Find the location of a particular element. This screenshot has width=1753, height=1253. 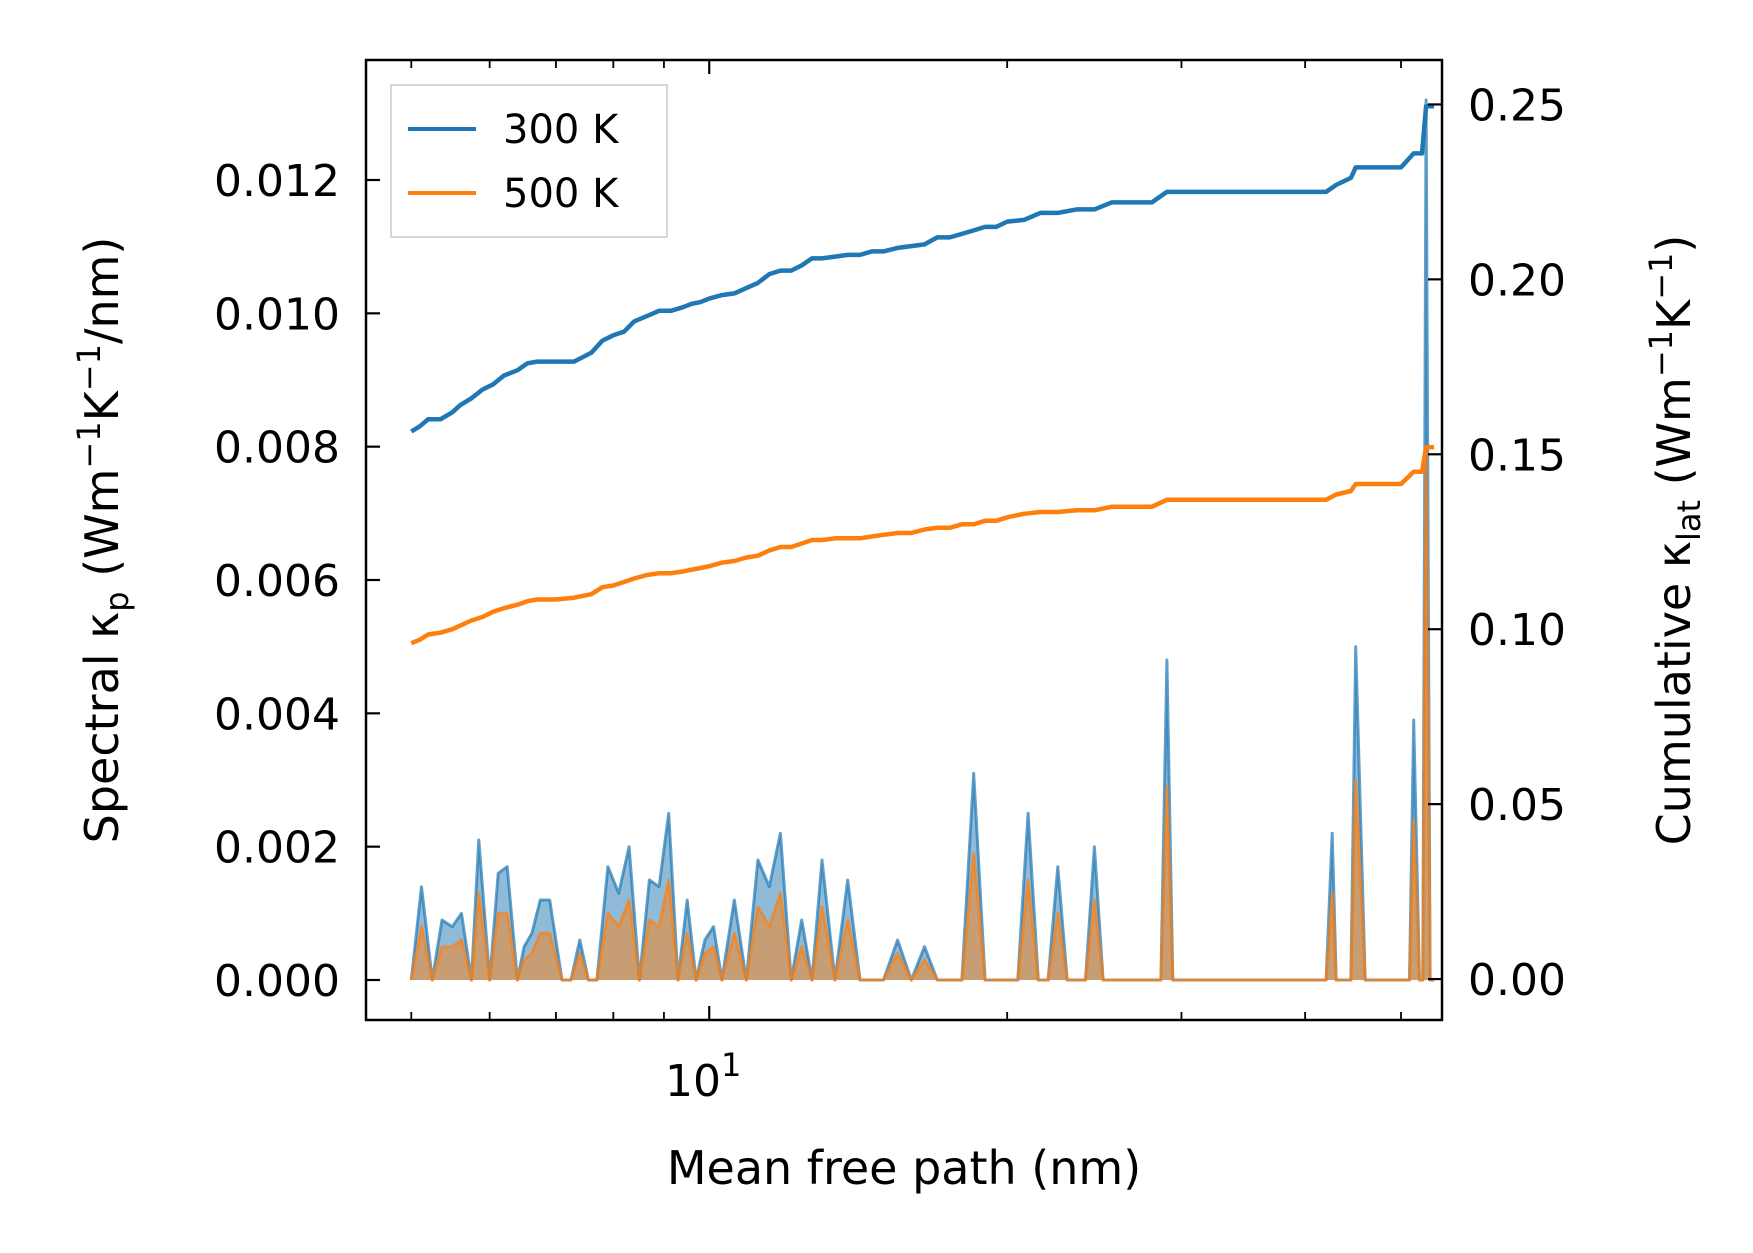

y-right-tick-label: 0.20 is located at coordinates (1517, 280).